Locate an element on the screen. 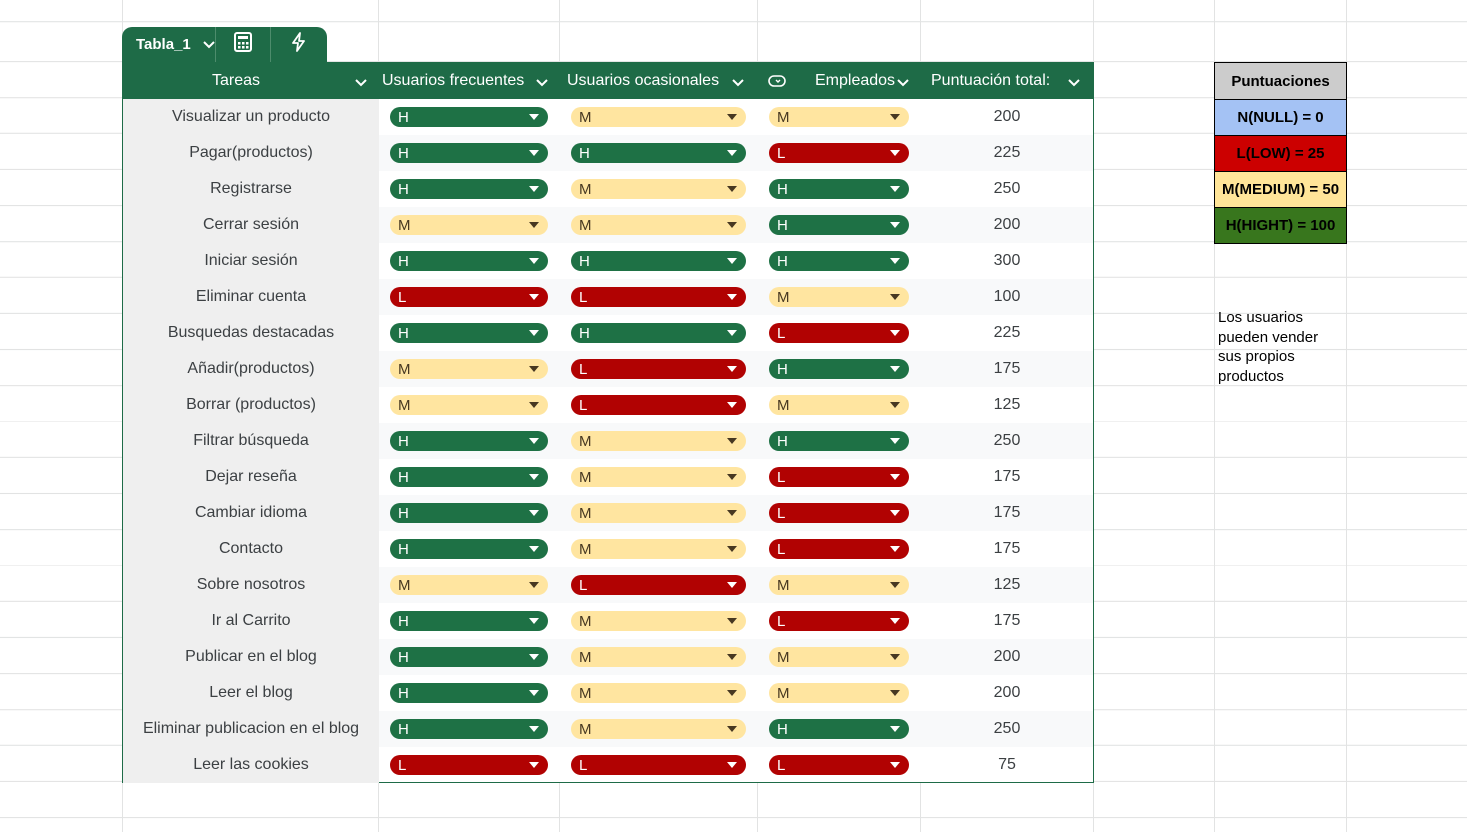 The image size is (1467, 832). table-actions-button is located at coordinates (298, 44).